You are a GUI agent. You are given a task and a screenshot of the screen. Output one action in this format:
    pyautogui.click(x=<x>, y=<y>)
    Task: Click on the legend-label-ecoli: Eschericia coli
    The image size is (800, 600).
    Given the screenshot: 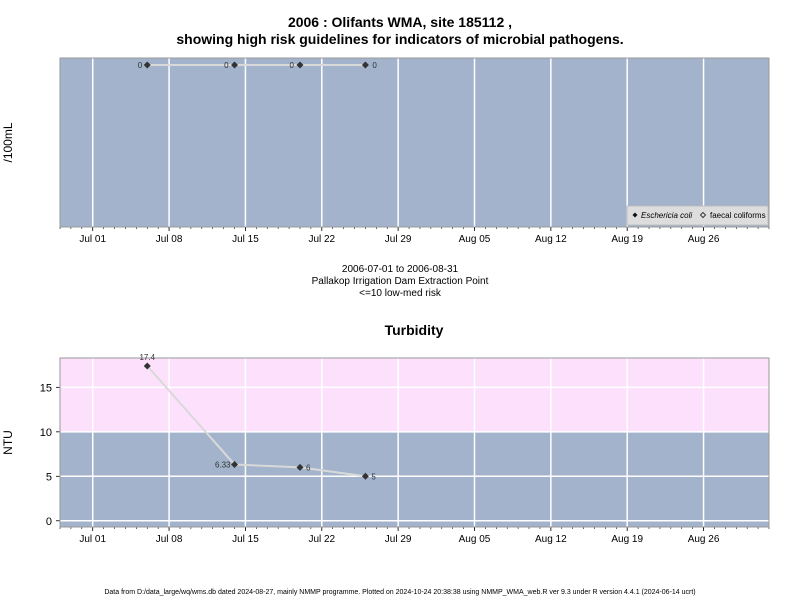 What is the action you would take?
    pyautogui.click(x=666, y=215)
    